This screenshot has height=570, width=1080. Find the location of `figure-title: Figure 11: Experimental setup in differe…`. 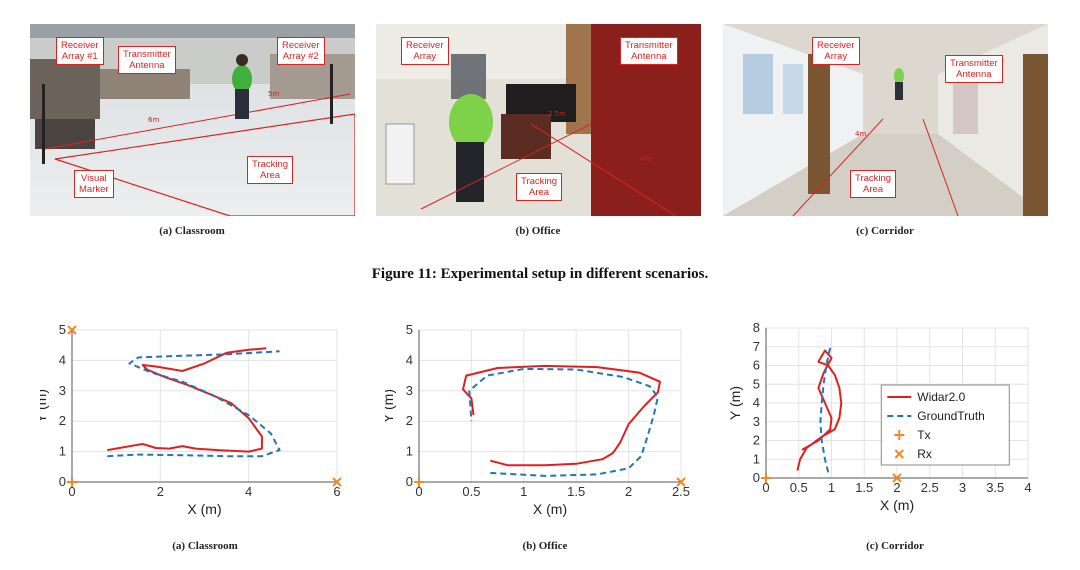

figure-title: Figure 11: Experimental setup in differe… is located at coordinates (540, 274).